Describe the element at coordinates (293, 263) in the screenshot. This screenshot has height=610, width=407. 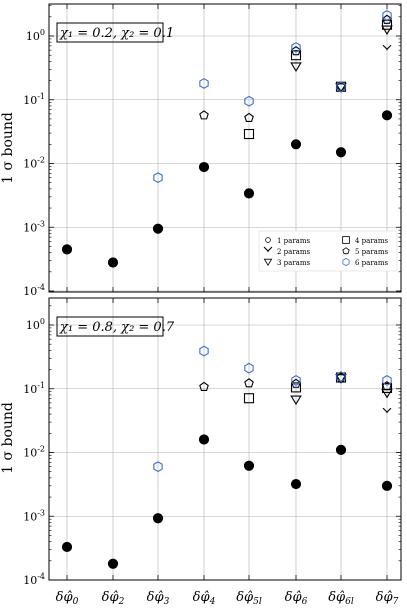
I see `legend-label: 3 params` at that location.